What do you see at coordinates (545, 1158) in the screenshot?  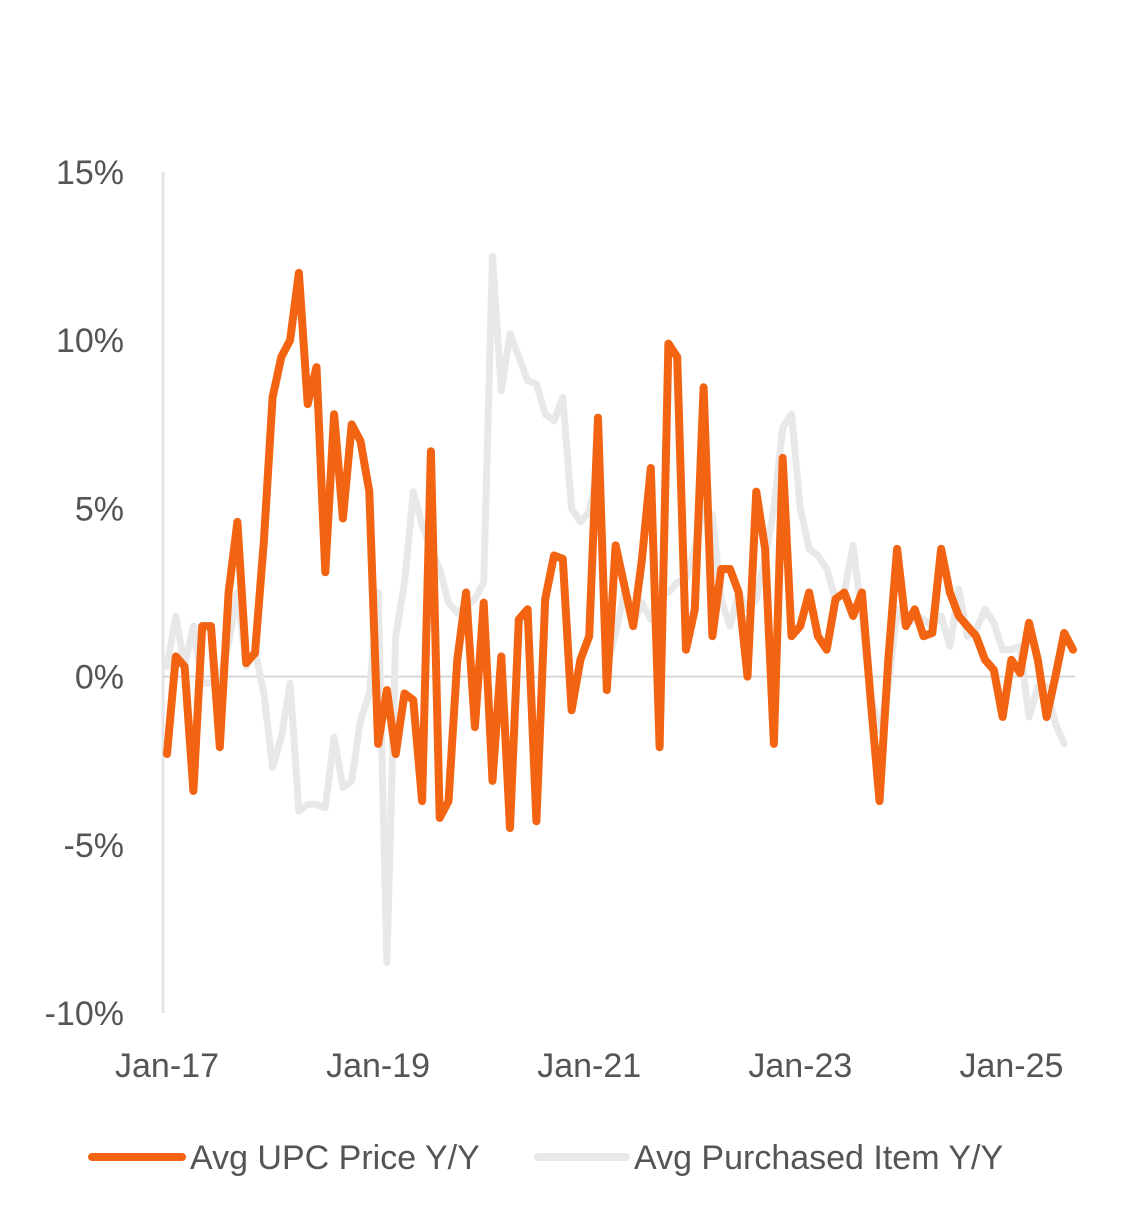 I see `legend: Avg UPC Price Y/Y Avg Purchased Item Y/Y` at bounding box center [545, 1158].